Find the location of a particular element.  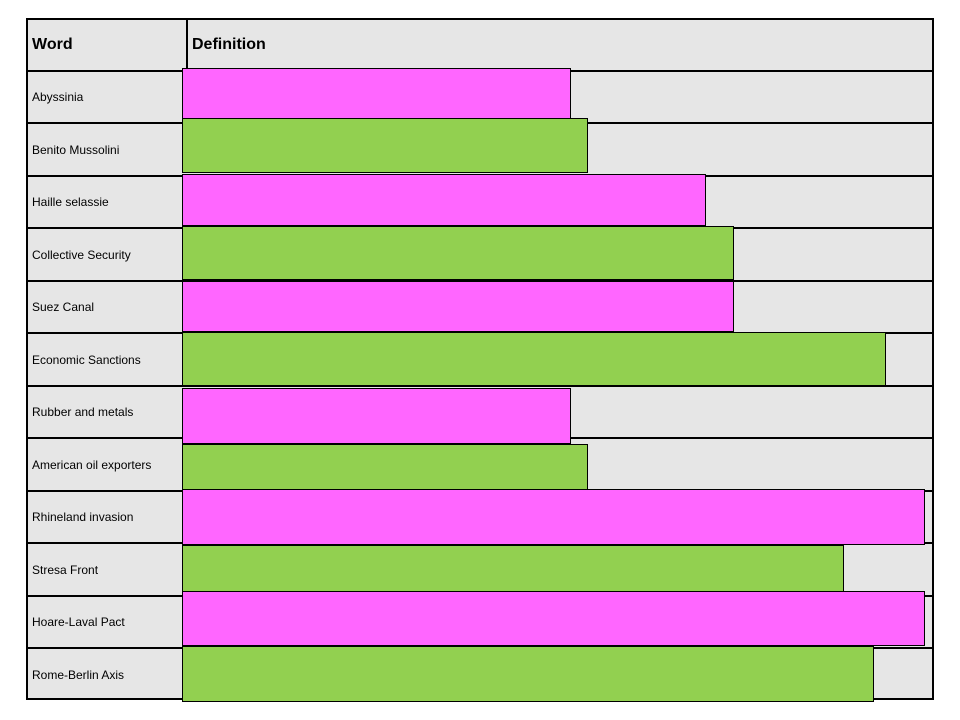

word-cell: Haille selassie is located at coordinates (70, 202).